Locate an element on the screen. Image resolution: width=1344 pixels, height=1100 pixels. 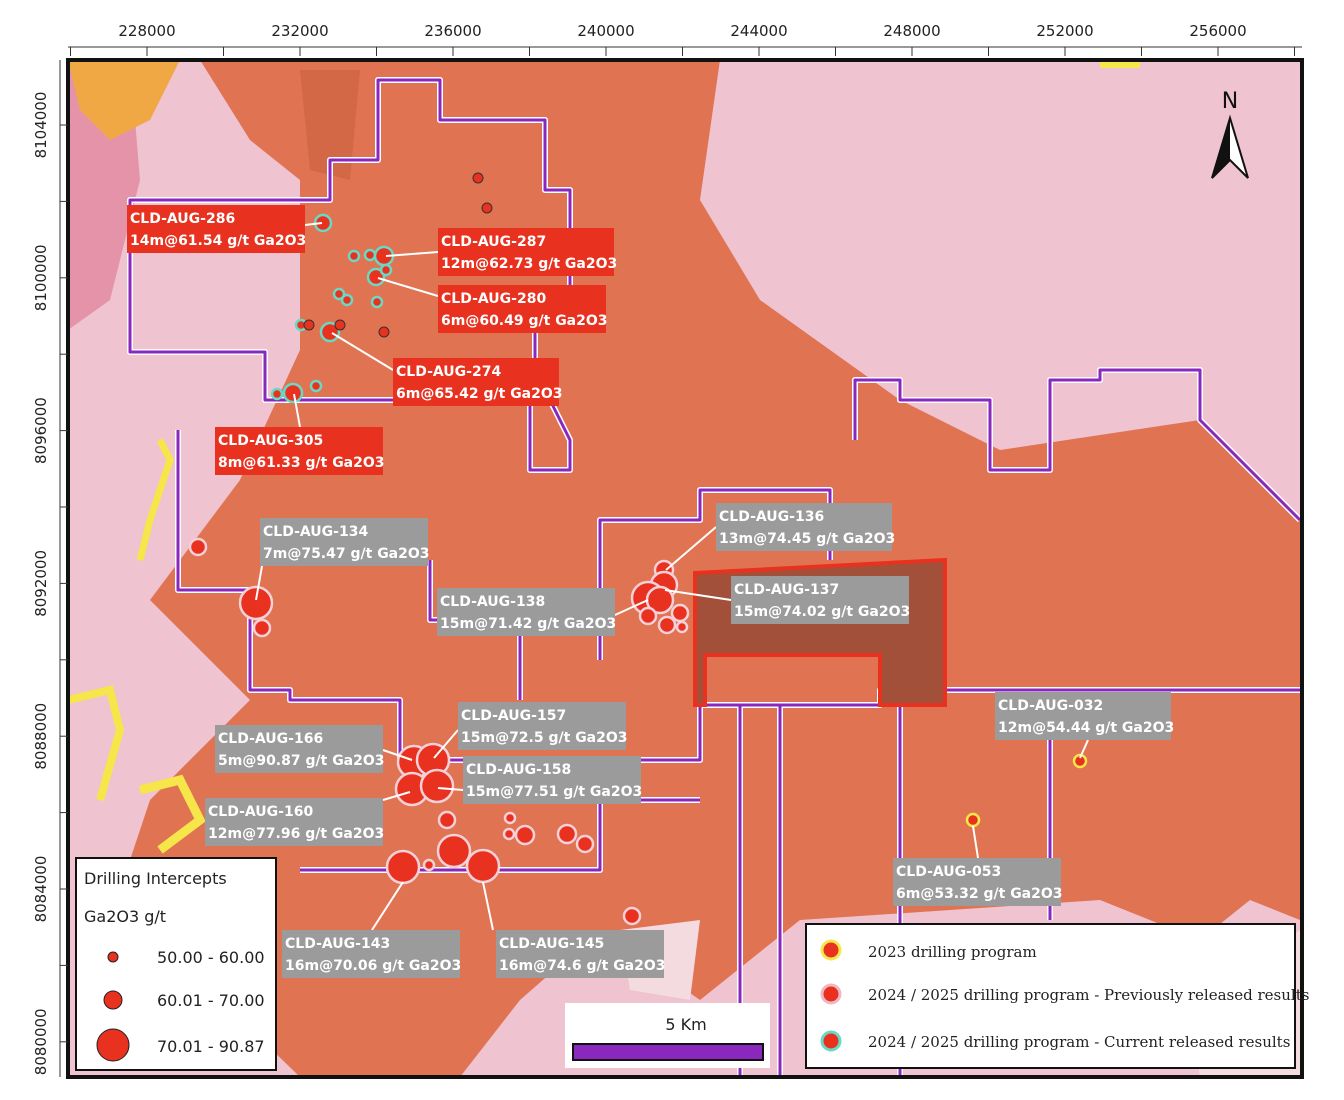
intercept: 6m@65.42 g/t Ga2O3 is located at coordinates (479, 394).